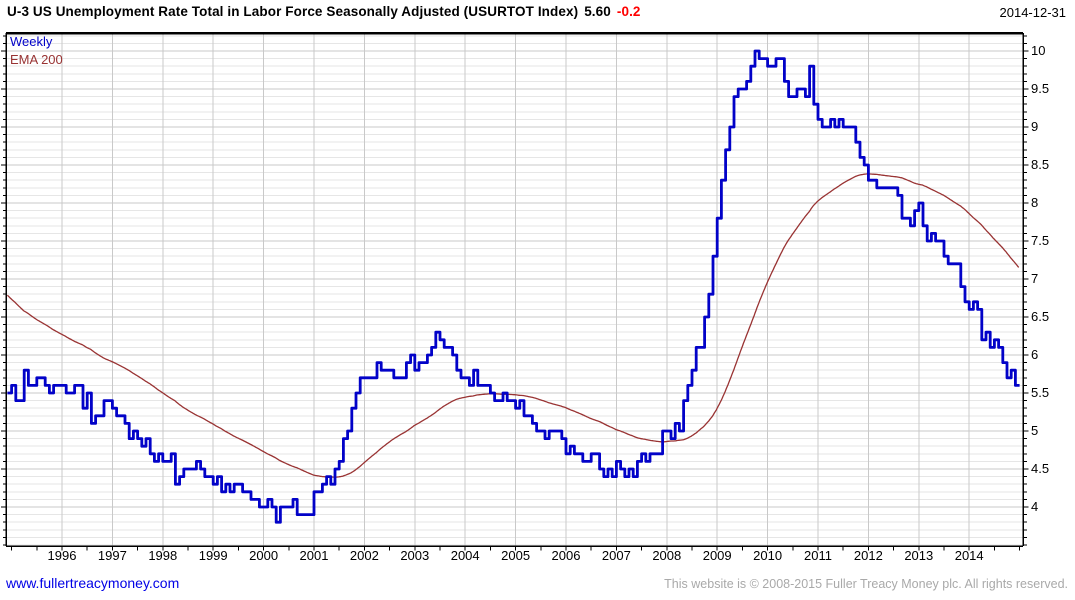  What do you see at coordinates (969, 555) in the screenshot?
I see `x-tick-label: 2014` at bounding box center [969, 555].